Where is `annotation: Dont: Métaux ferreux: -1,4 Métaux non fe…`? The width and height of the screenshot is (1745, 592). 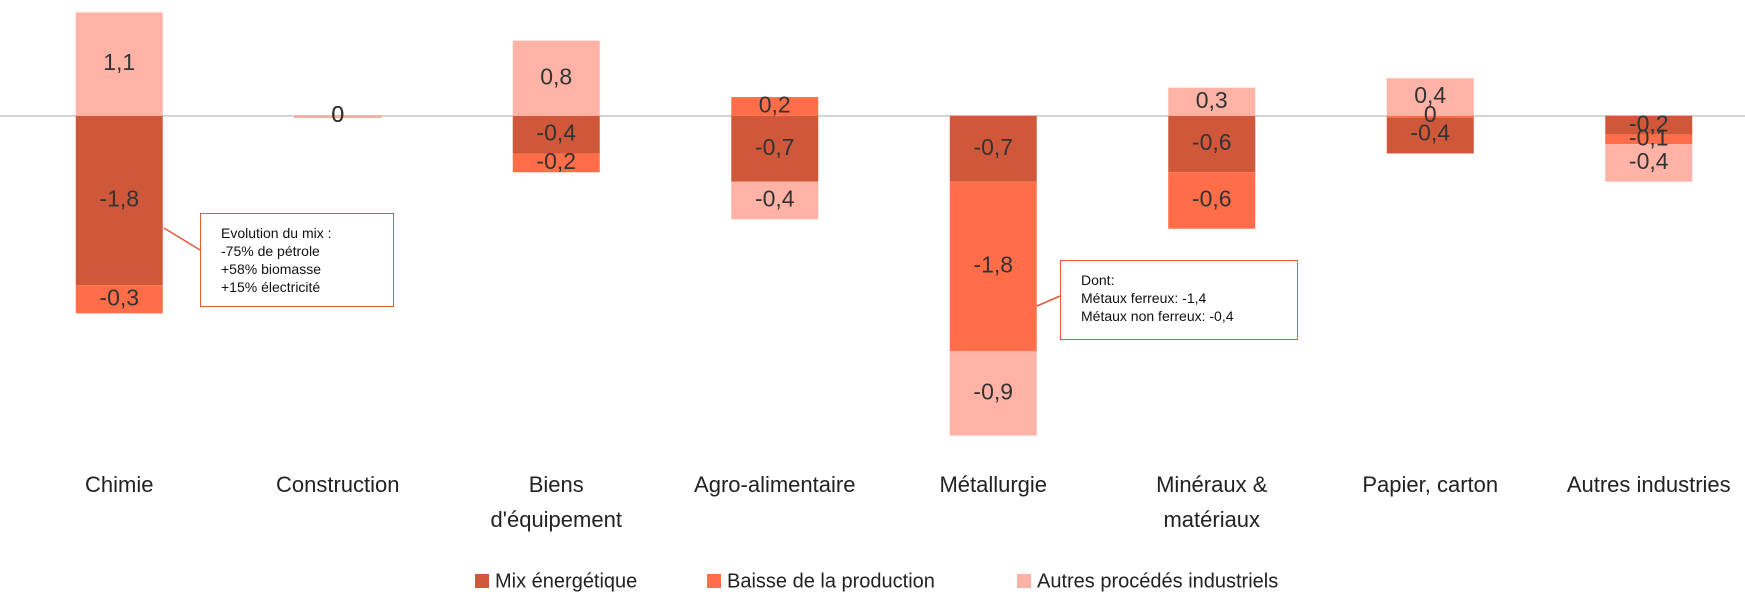
annotation: Dont: Métaux ferreux: -1,4 Métaux non fe… is located at coordinates (1179, 300).